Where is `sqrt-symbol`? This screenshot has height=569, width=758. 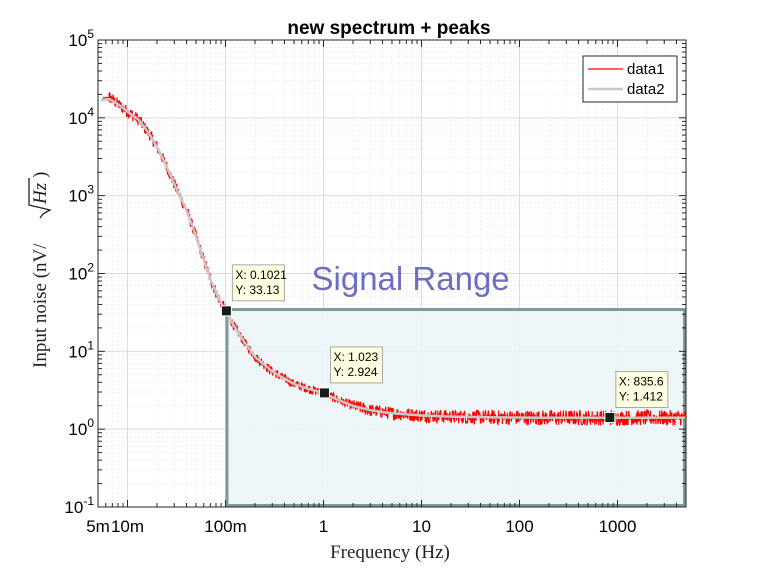
sqrt-symbol is located at coordinates (40, 198).